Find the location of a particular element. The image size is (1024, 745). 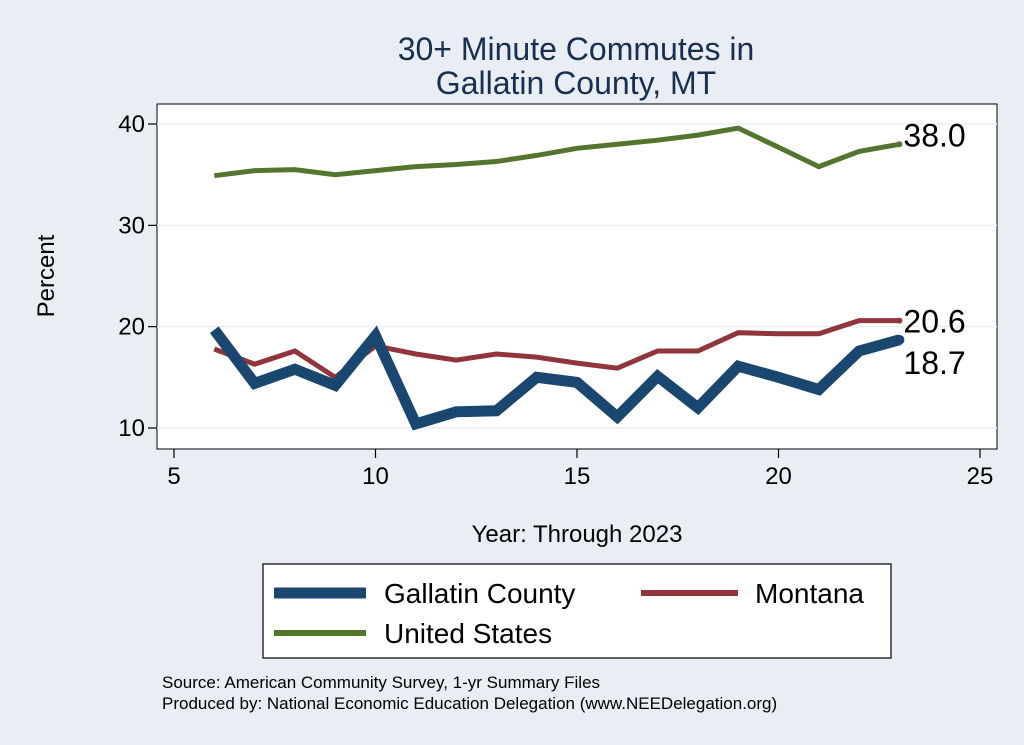

x-tick-label-5: 5 is located at coordinates (173, 476).